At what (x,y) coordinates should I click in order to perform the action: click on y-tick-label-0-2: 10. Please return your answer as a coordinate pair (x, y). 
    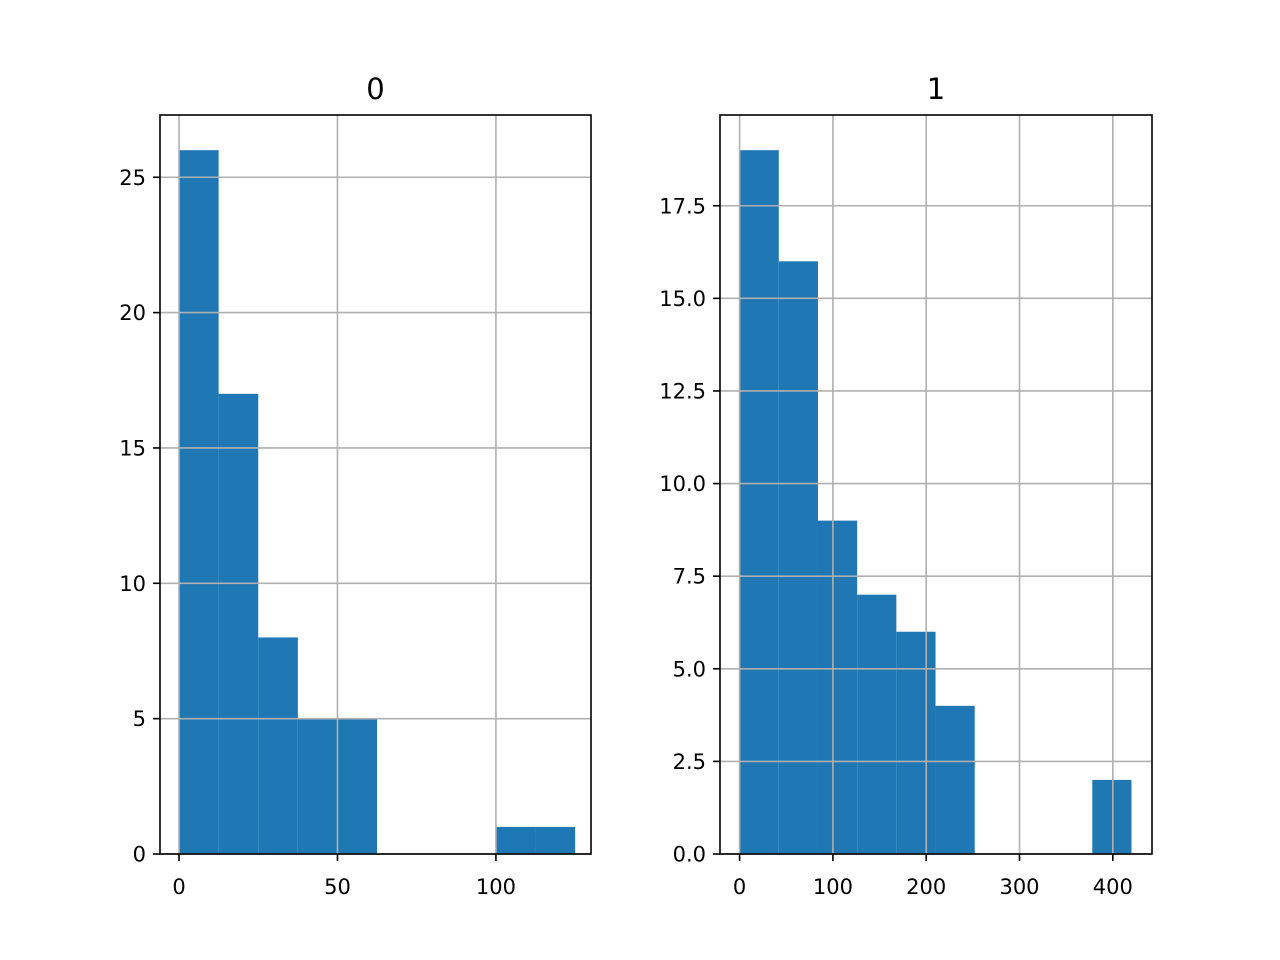
    Looking at the image, I should click on (132, 584).